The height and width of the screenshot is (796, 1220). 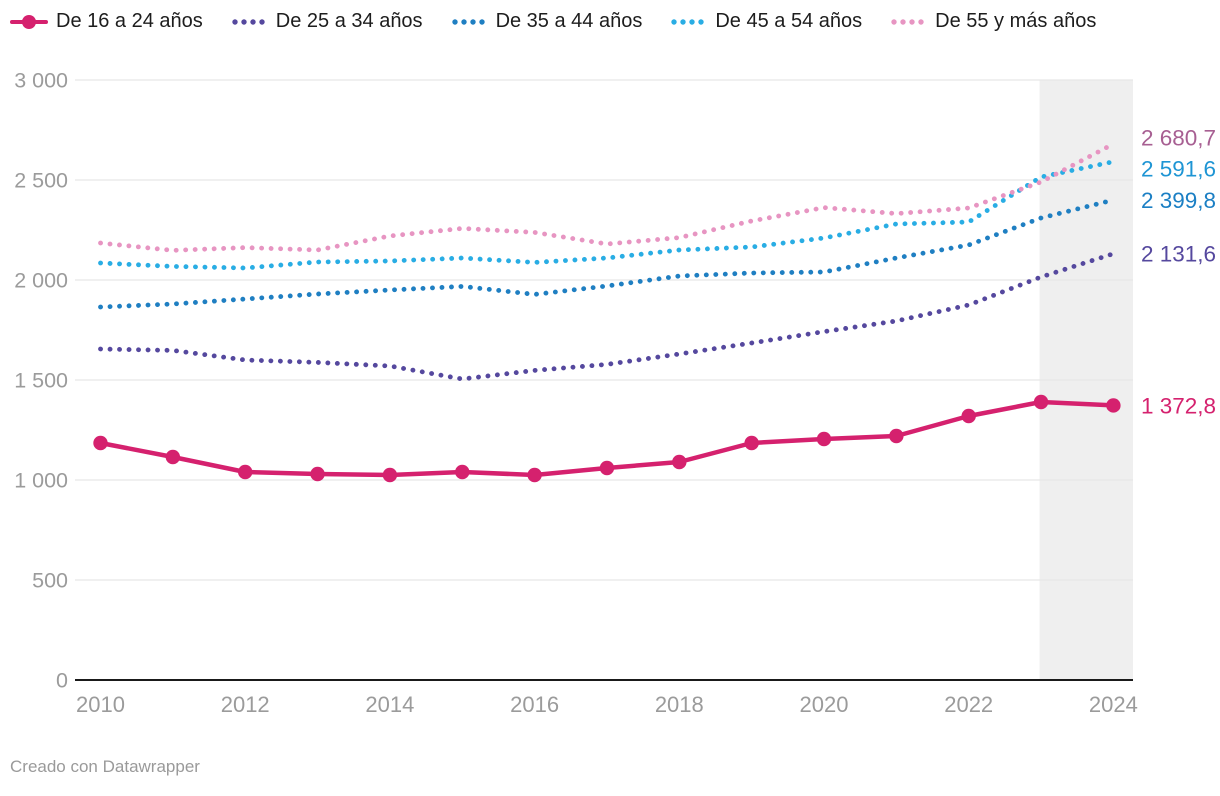 I want to click on series-end-label: 2 680,7, so click(x=1178, y=137).